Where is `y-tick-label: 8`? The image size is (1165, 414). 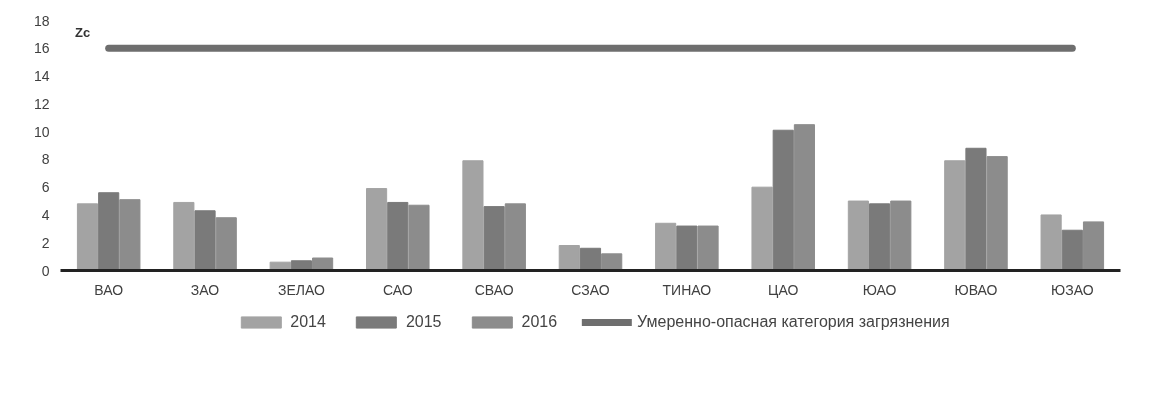
y-tick-label: 8 is located at coordinates (45, 159).